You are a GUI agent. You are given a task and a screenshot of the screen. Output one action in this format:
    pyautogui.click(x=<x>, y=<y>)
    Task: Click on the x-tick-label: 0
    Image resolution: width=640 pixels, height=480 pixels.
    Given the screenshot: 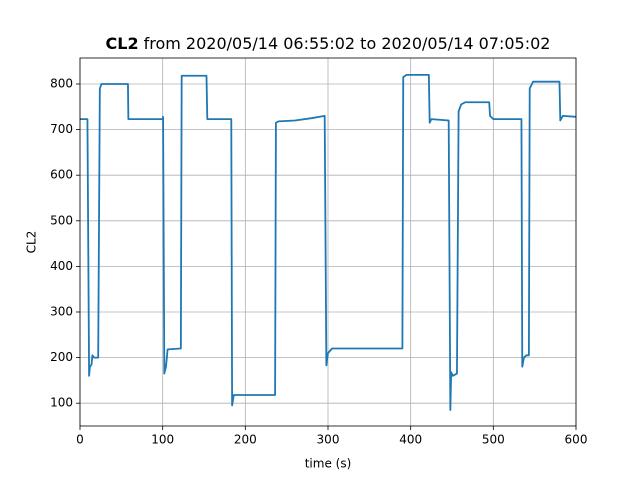 What is the action you would take?
    pyautogui.click(x=80, y=440)
    